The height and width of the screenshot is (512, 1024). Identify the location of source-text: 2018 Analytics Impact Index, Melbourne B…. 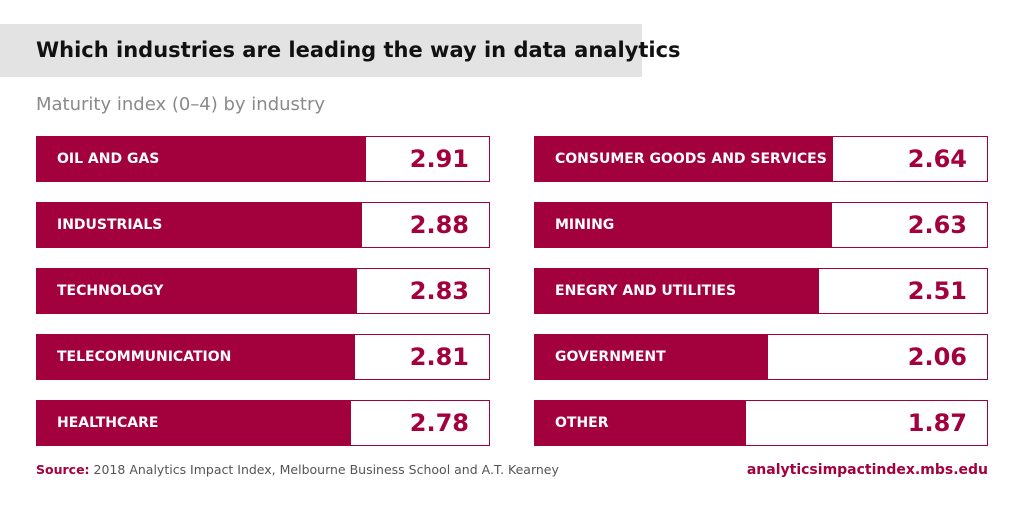
(326, 469).